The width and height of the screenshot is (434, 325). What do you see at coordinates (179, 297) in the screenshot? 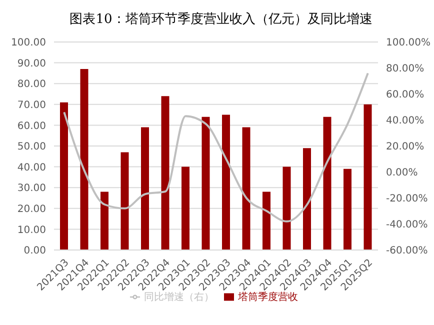
I see `legend-label: 同比增速（右）` at bounding box center [179, 297].